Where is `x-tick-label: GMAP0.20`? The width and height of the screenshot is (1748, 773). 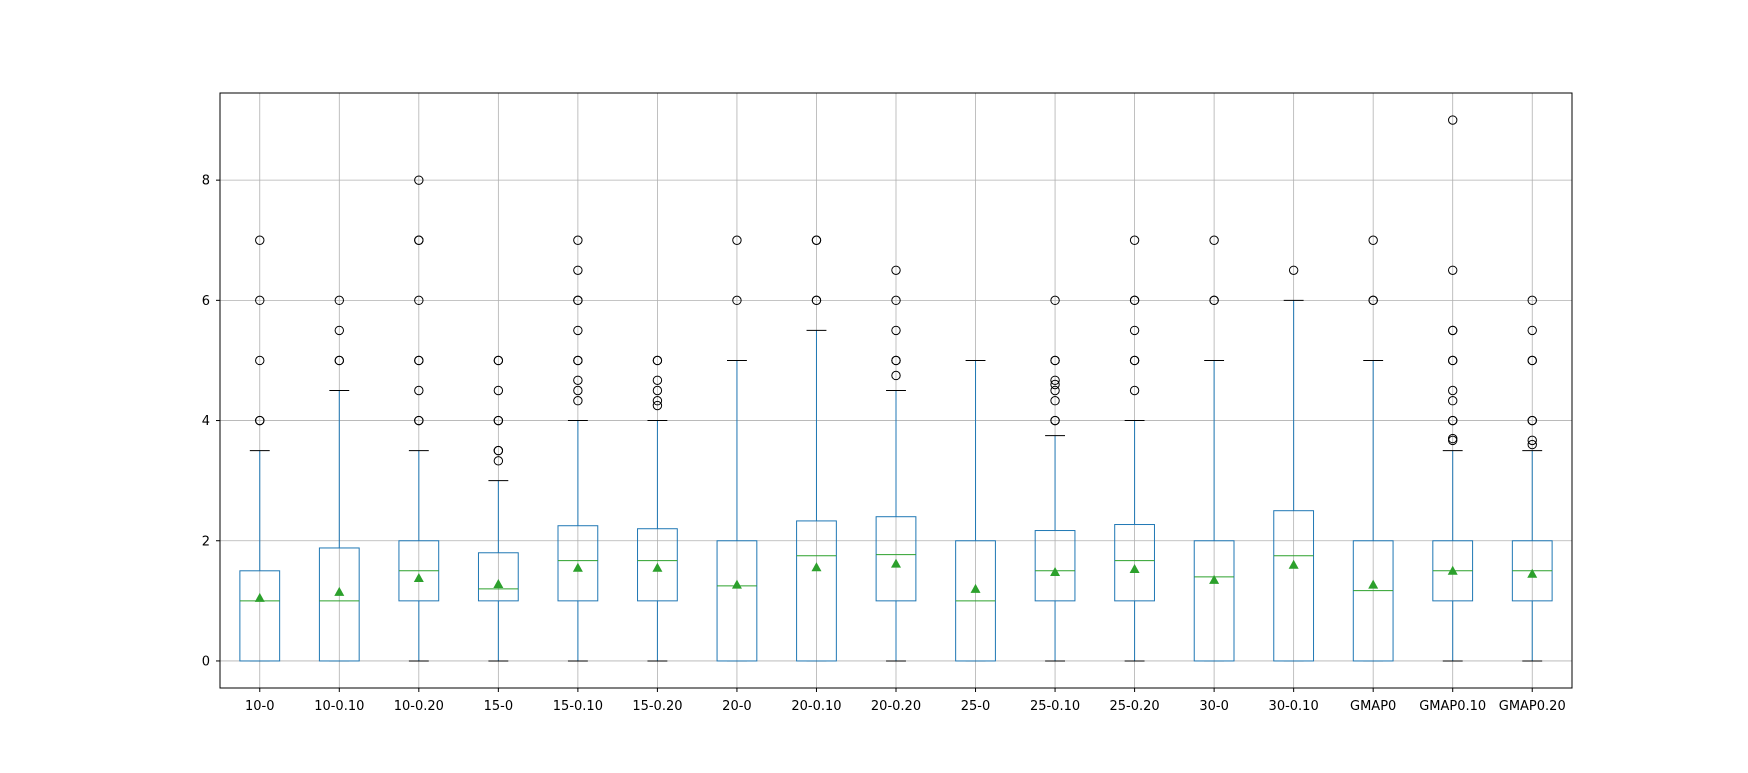 x-tick-label: GMAP0.20 is located at coordinates (1532, 706).